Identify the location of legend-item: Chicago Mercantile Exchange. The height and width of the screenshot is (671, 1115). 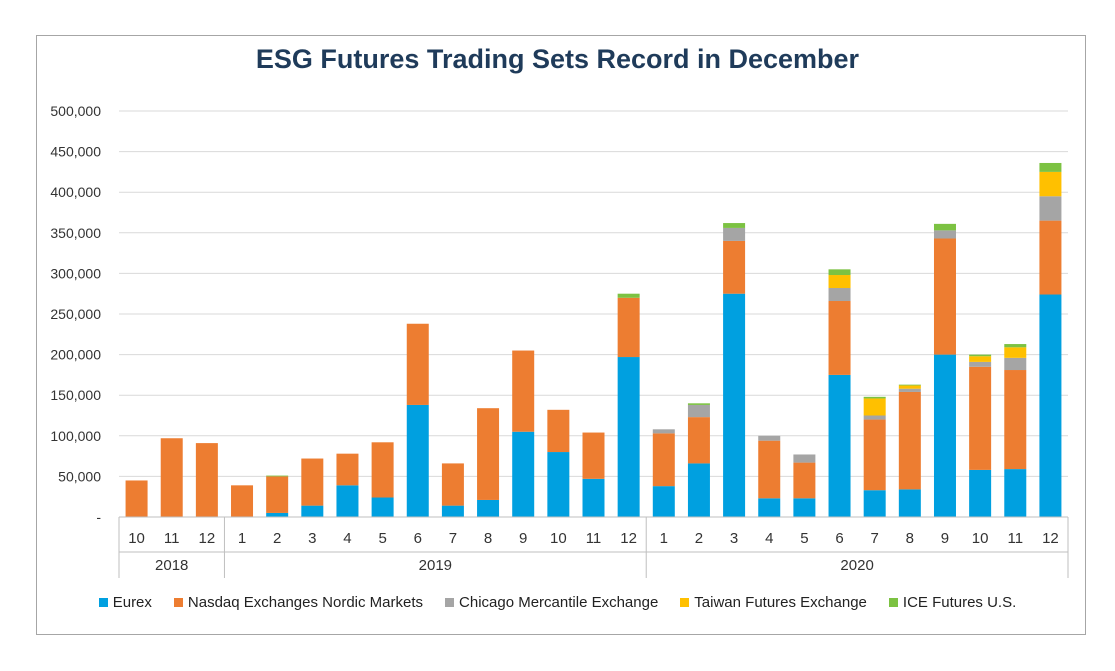
(551, 602).